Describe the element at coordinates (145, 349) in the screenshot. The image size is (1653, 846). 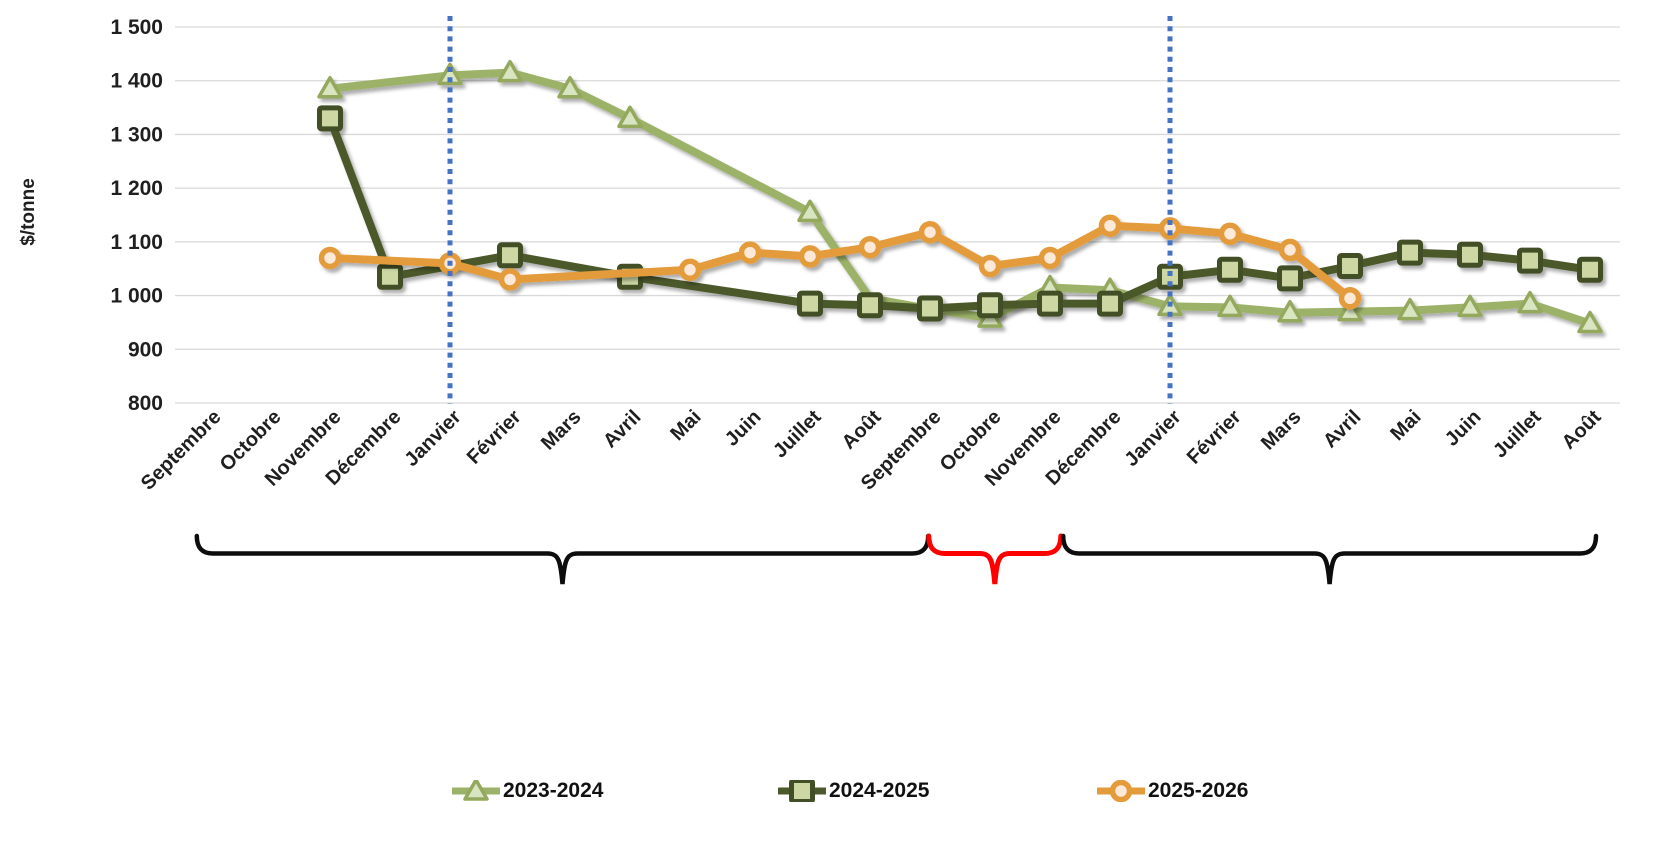
I see `y-tick-label: 900` at that location.